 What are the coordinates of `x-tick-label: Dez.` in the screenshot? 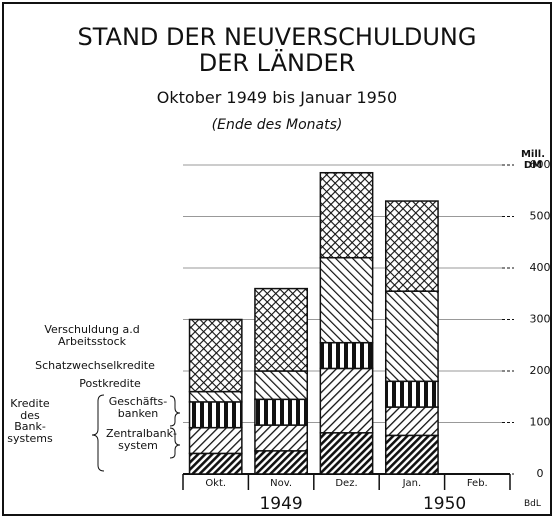 It's located at (346, 483).